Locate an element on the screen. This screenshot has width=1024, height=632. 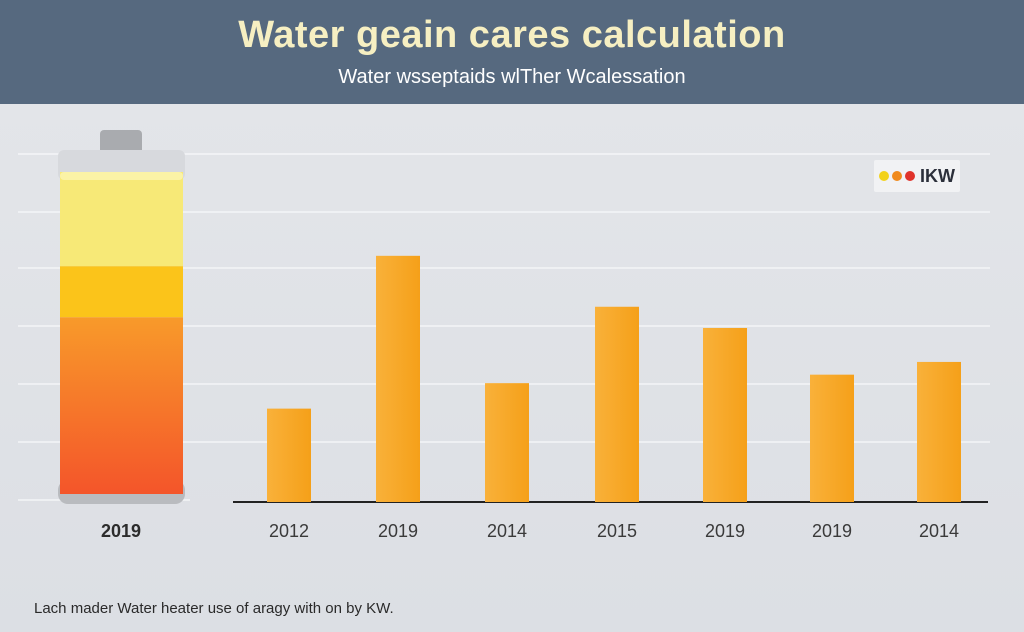
x-tick-label-1: 2019 is located at coordinates (398, 531).